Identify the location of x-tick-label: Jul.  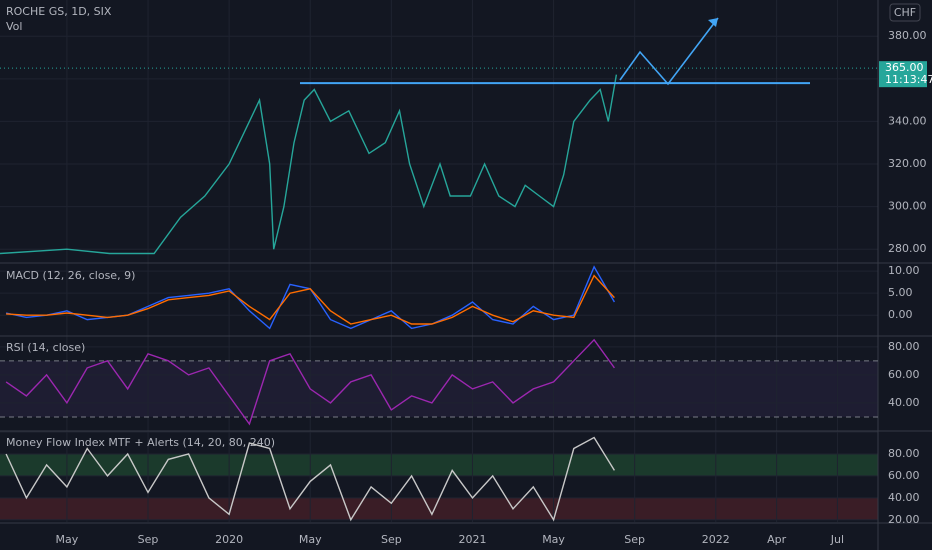
(837, 539).